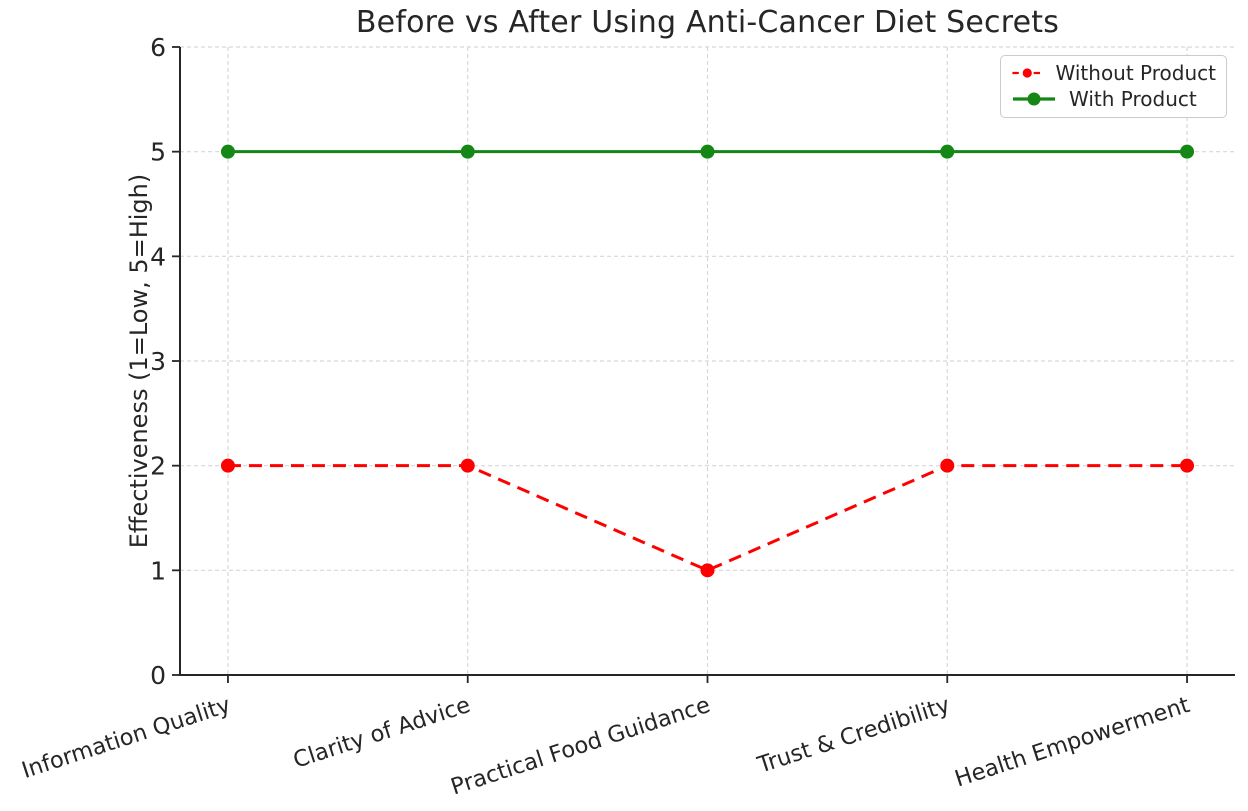  What do you see at coordinates (158, 361) in the screenshot?
I see `y-tick-label: 3` at bounding box center [158, 361].